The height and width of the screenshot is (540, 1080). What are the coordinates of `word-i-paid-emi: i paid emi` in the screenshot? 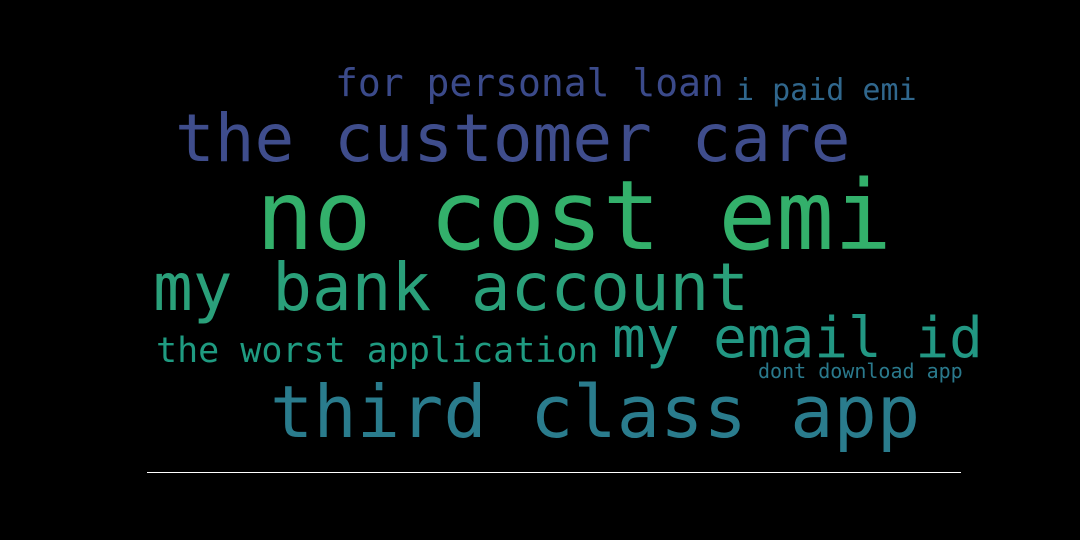 It's located at (826, 90).